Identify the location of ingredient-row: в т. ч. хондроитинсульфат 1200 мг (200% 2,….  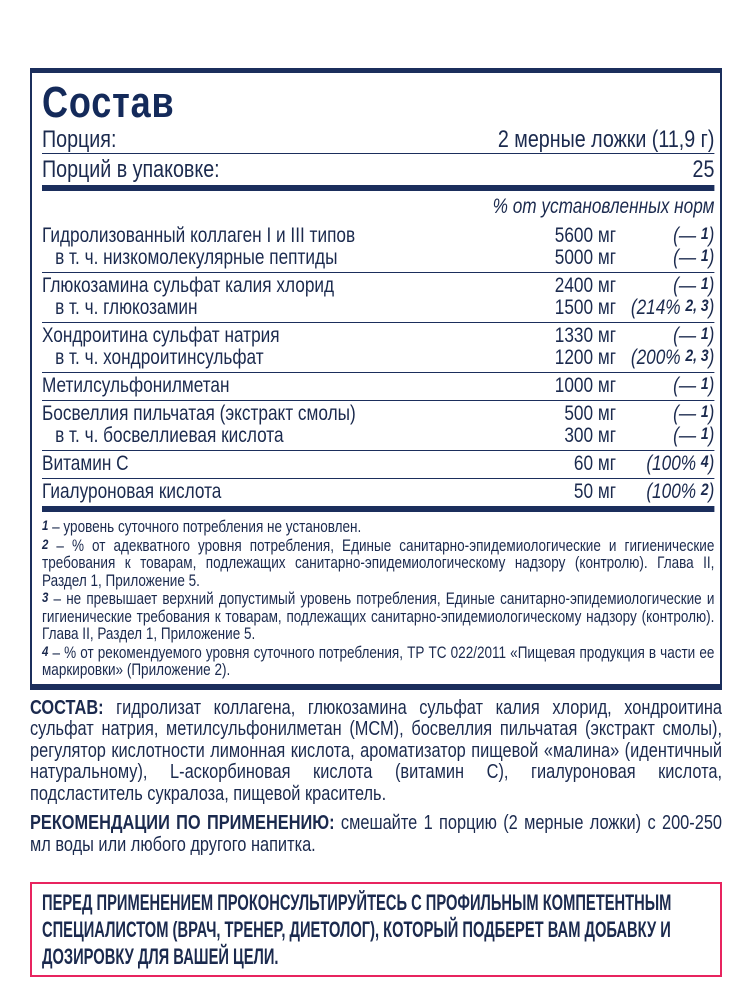
(378, 358).